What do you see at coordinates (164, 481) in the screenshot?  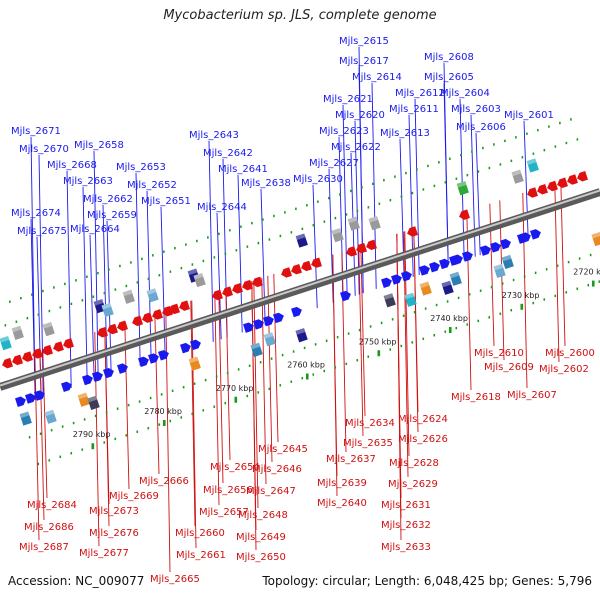 I see `reverse-gene-label: Mjls_2666` at bounding box center [164, 481].